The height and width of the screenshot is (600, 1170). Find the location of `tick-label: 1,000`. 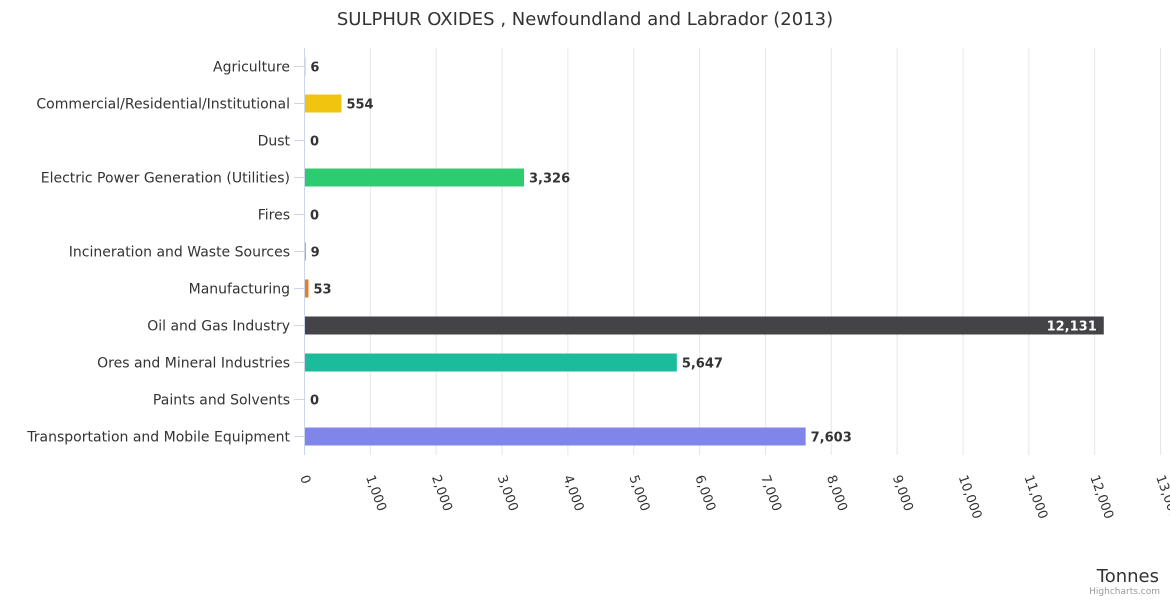

tick-label: 1,000 is located at coordinates (375, 493).